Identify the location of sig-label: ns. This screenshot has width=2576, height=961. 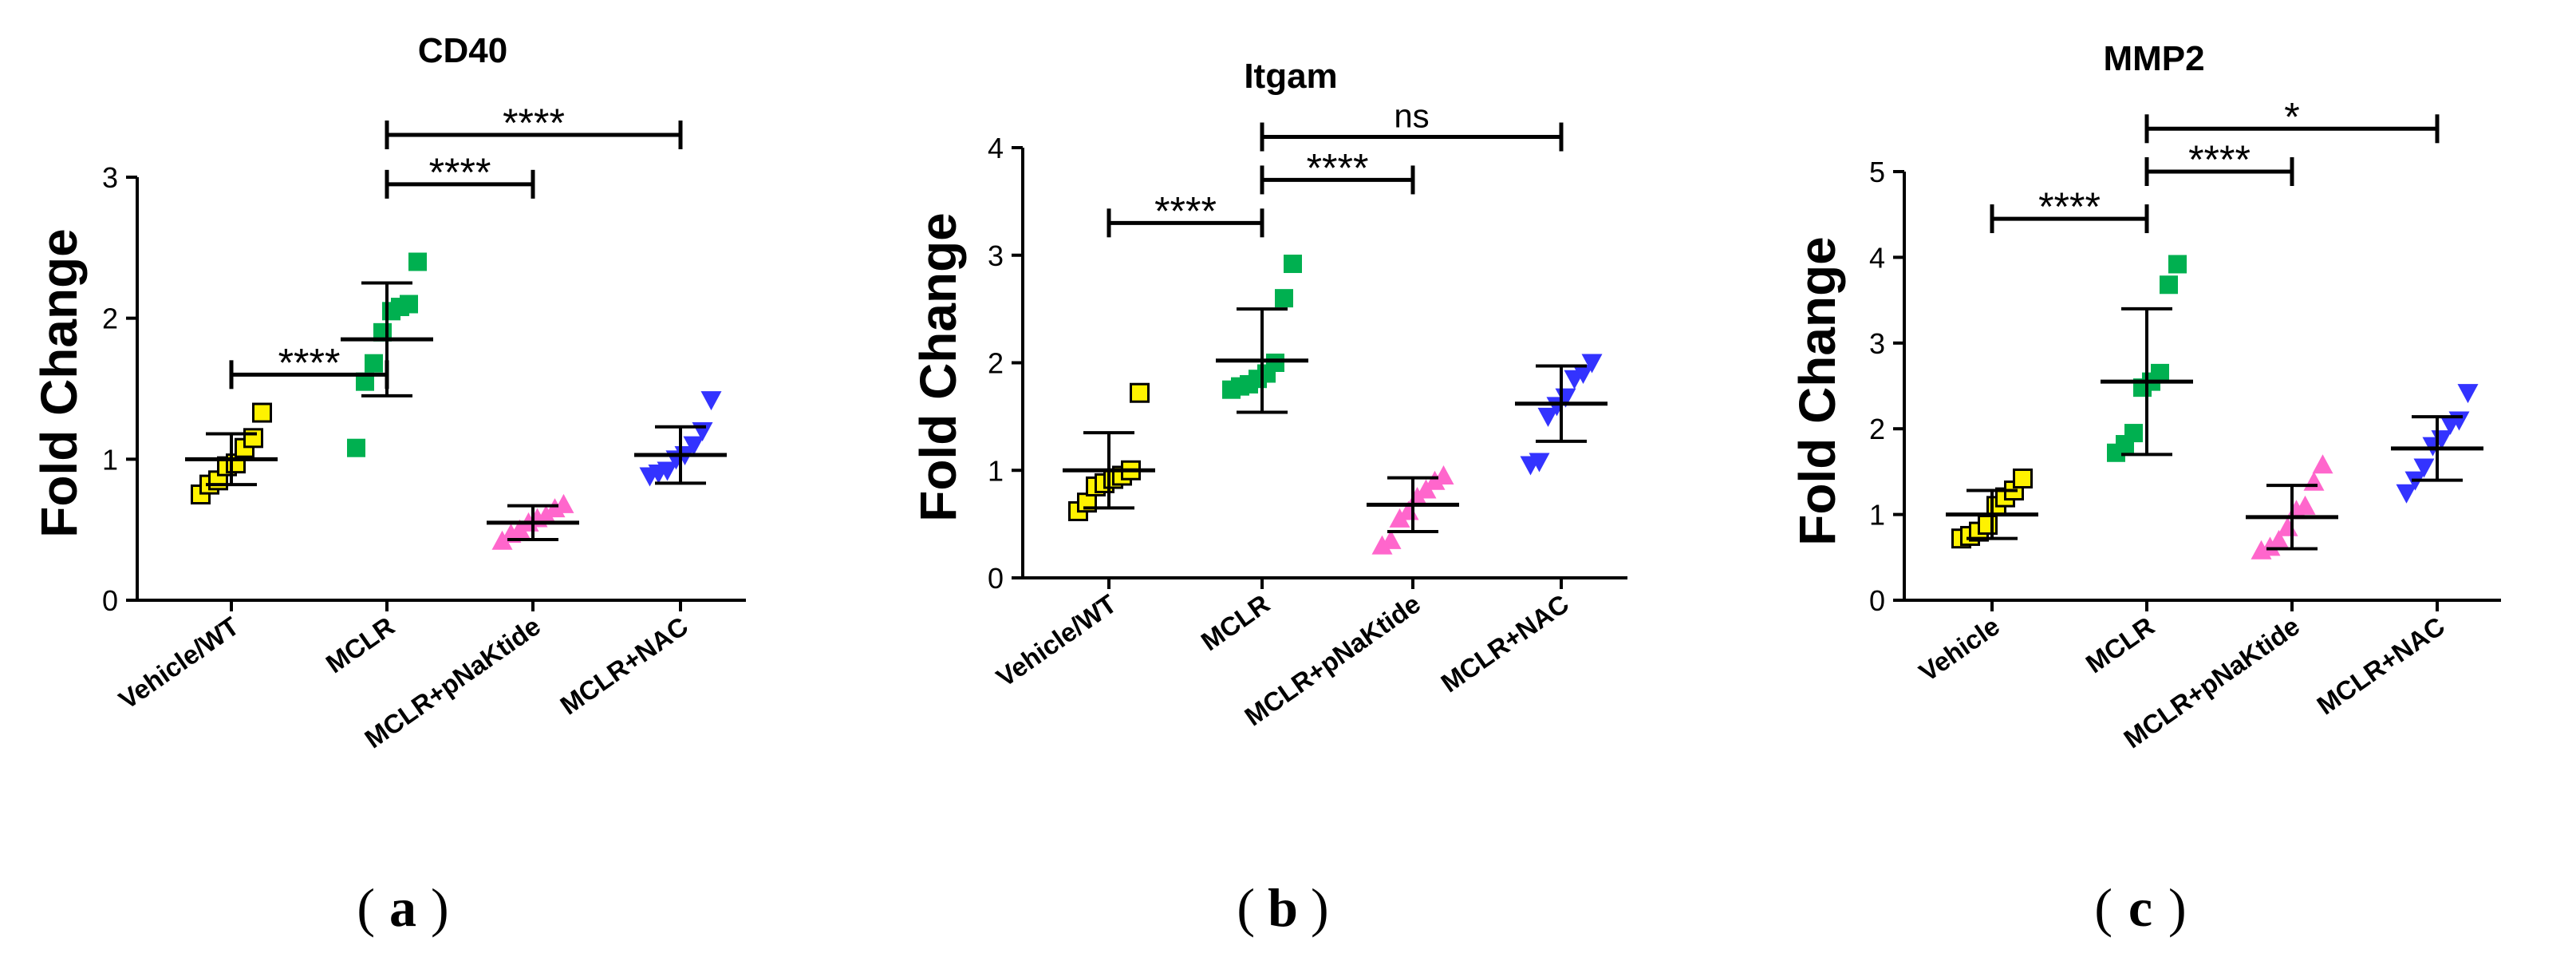
(1411, 116).